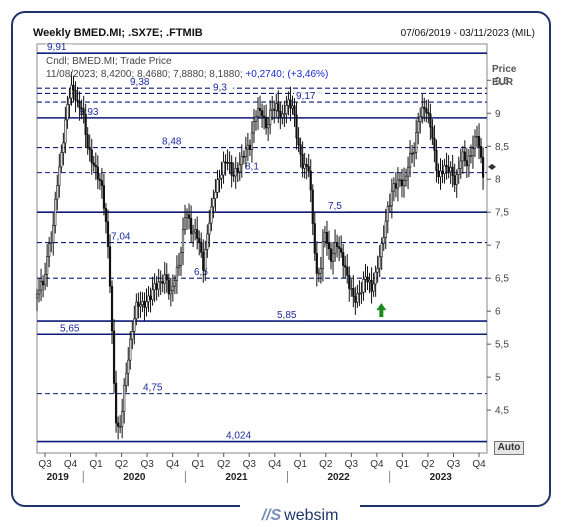  What do you see at coordinates (57, 47) in the screenshot?
I see `level-label: 9,91` at bounding box center [57, 47].